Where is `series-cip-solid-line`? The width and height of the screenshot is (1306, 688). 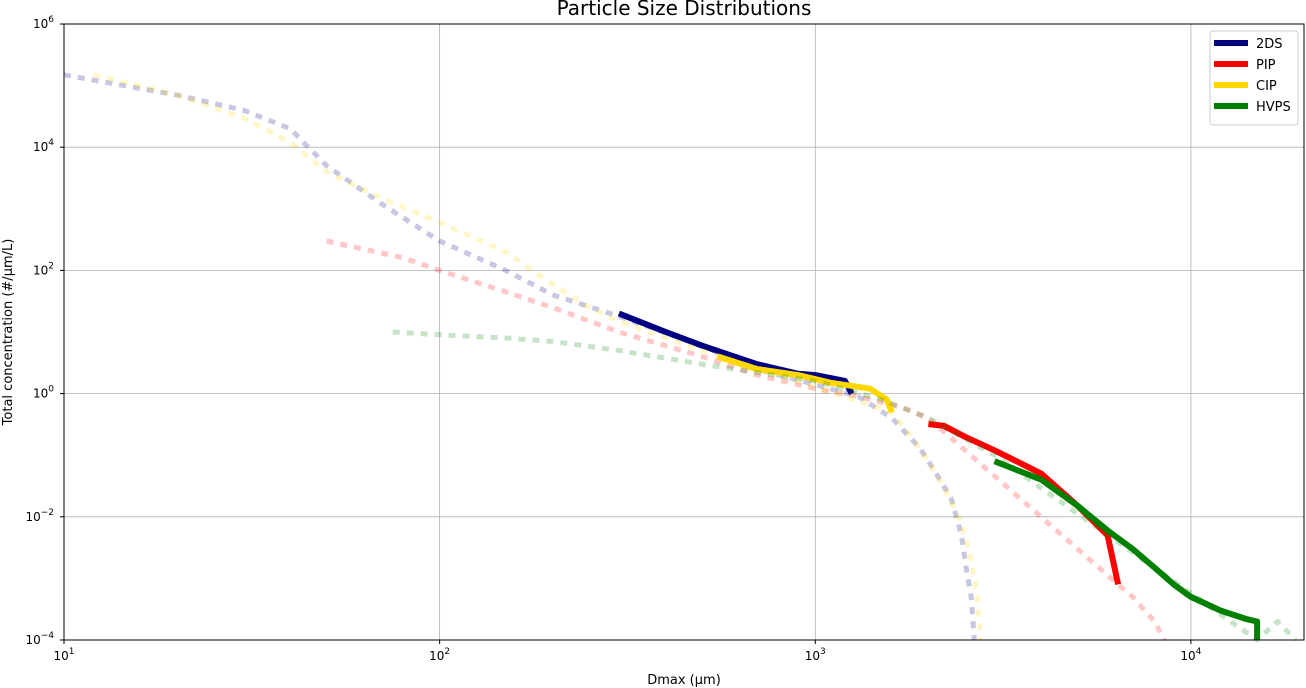 series-cip-solid-line is located at coordinates (805, 383).